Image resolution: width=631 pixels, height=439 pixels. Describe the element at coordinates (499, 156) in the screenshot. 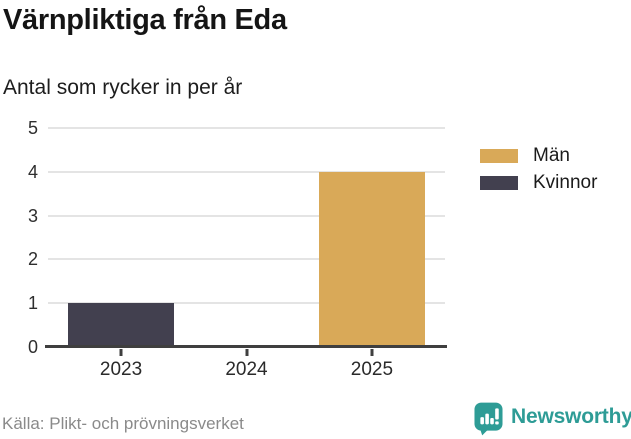

I see `legend-swatch-men` at that location.